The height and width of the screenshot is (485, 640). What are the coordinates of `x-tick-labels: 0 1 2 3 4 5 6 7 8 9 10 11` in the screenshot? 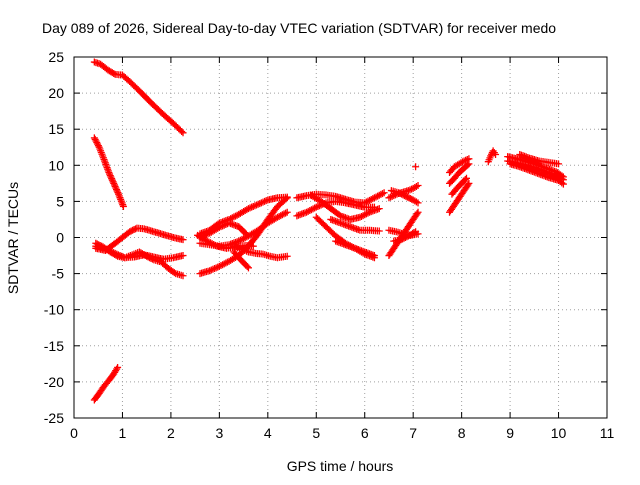 It's located at (342, 433).